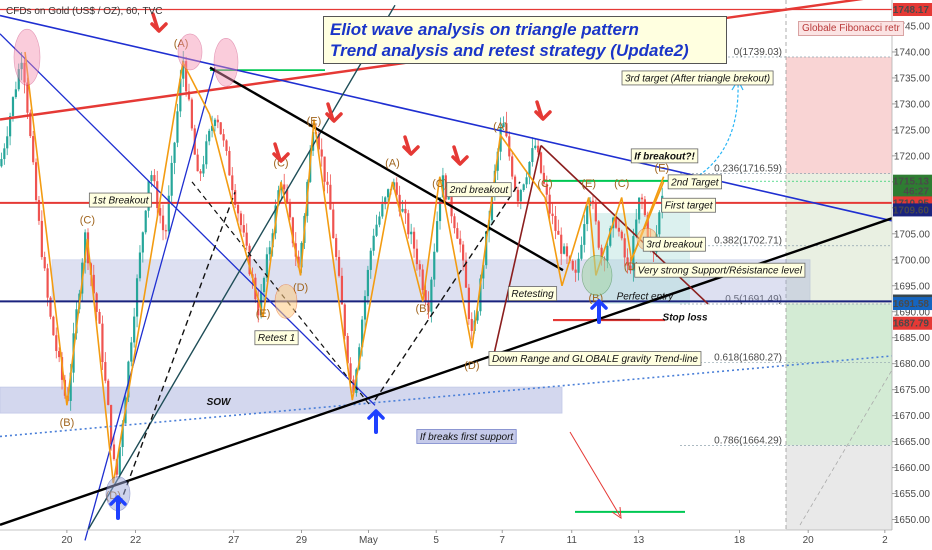 Image resolution: width=932 pixels, height=550 pixels. Describe the element at coordinates (912, 494) in the screenshot. I see `price-tick-label: 1655.00` at that location.